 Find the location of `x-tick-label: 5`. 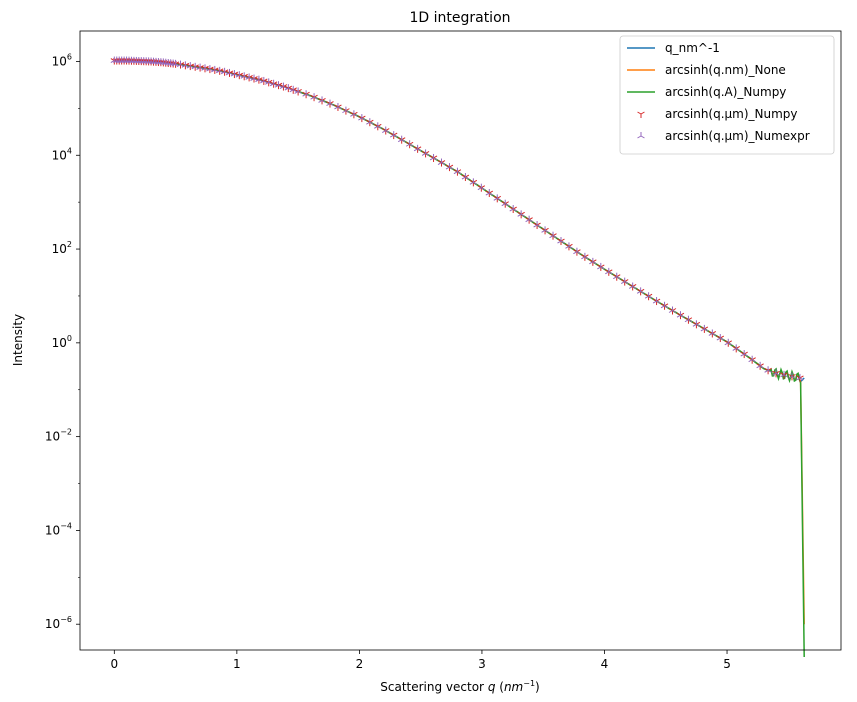

x-tick-label: 5 is located at coordinates (727, 664).